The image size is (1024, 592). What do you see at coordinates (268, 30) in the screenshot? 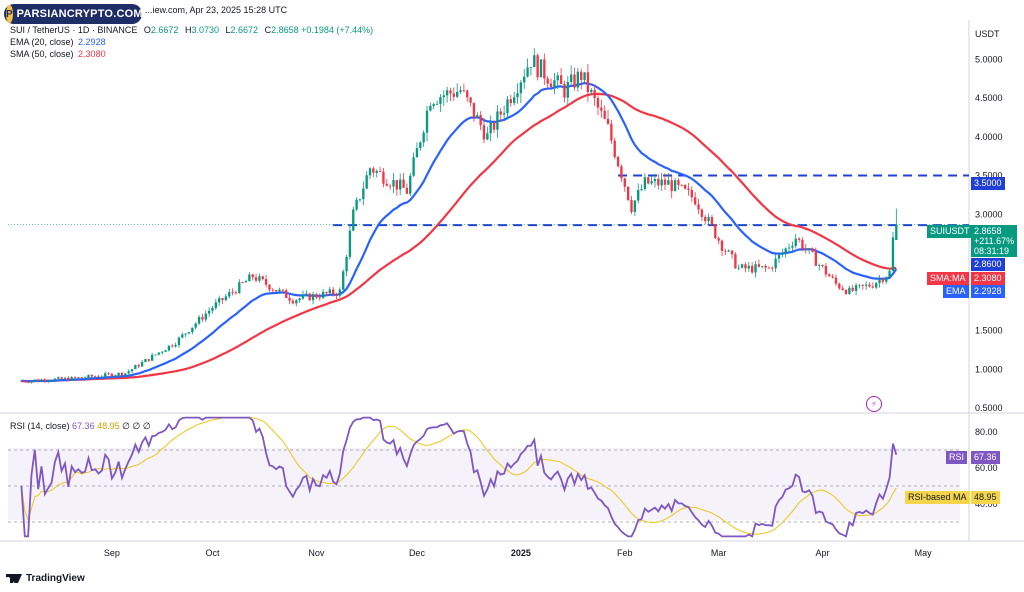
I see `close-label: C` at bounding box center [268, 30].